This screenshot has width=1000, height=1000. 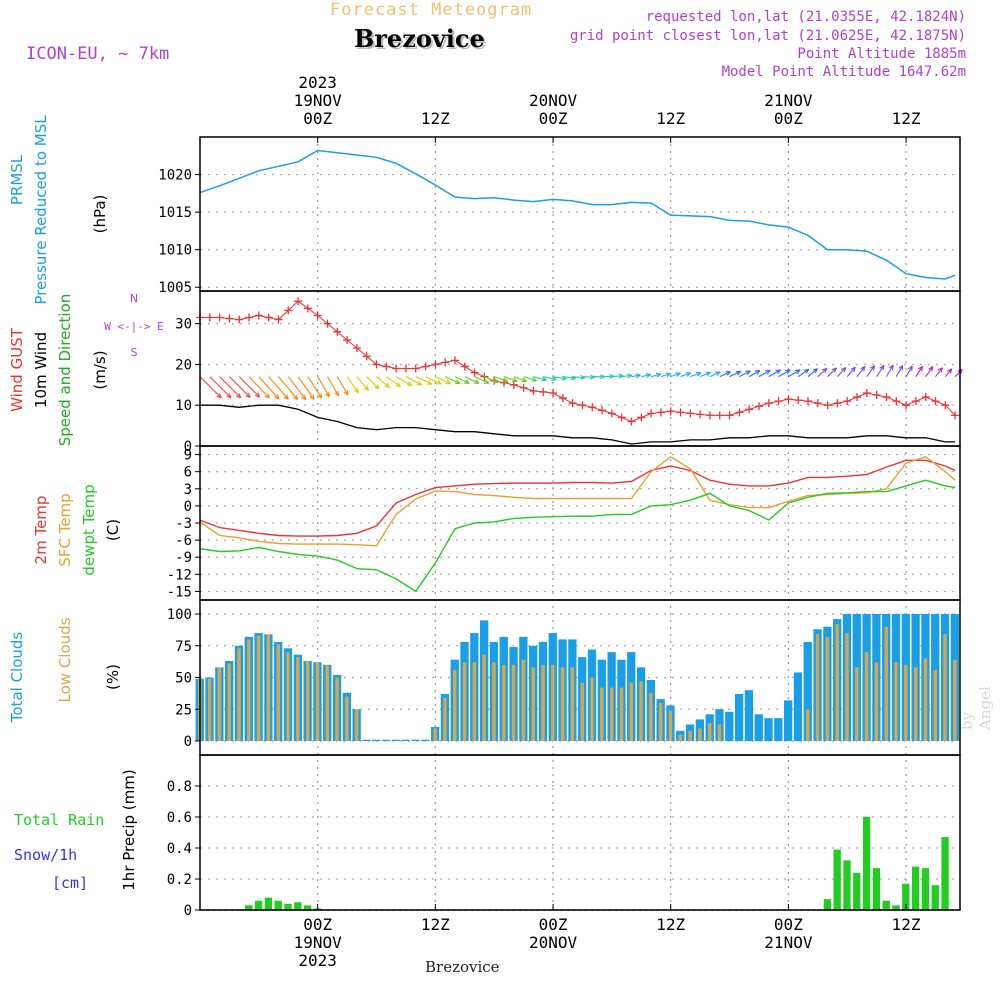 What do you see at coordinates (553, 100) in the screenshot?
I see `top-time-label: 20NOV` at bounding box center [553, 100].